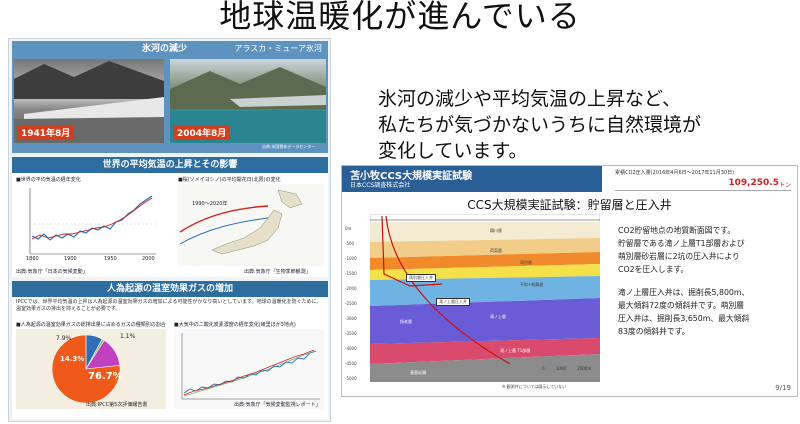 The height and width of the screenshot is (424, 800). Describe the element at coordinates (684, 318) in the screenshot. I see `desc-line: 圧入井は、掘削長3,650m、最大傾斜` at that location.